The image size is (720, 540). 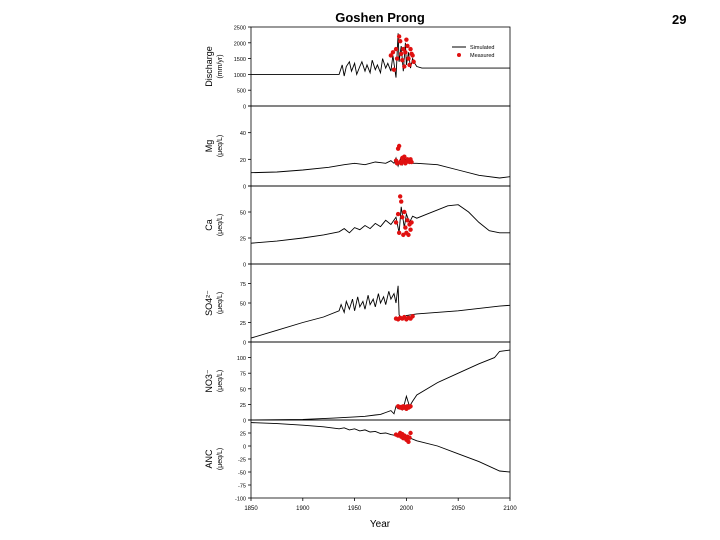 I want to click on y-tick-label: 2000, so click(x=240, y=44).